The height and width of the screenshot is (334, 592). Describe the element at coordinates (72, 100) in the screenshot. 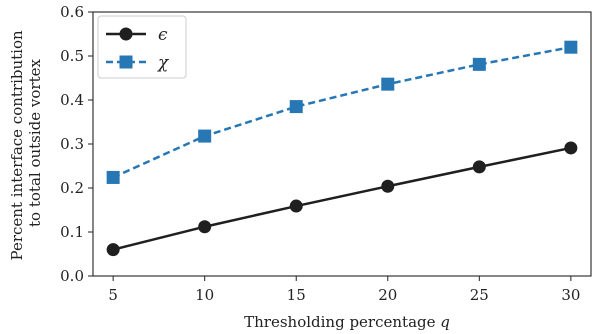

I see `y-tick-label: 0.4` at that location.